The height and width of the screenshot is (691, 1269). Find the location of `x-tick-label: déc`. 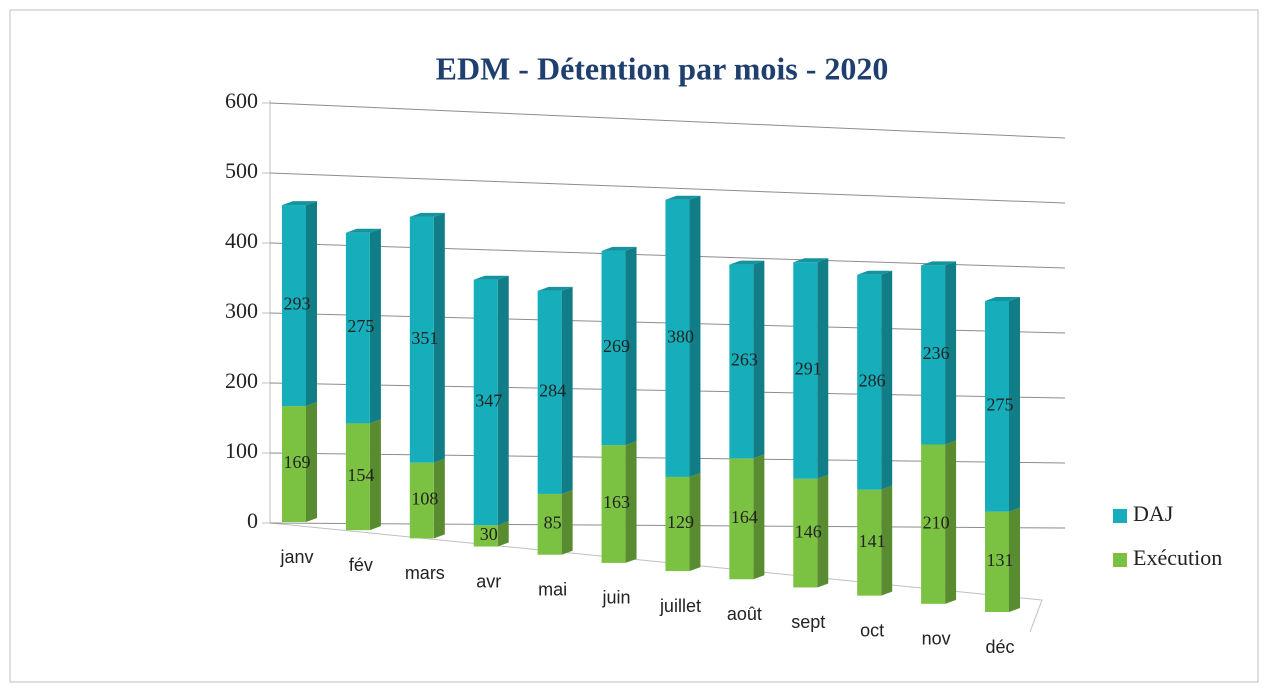

x-tick-label: déc is located at coordinates (999, 647).